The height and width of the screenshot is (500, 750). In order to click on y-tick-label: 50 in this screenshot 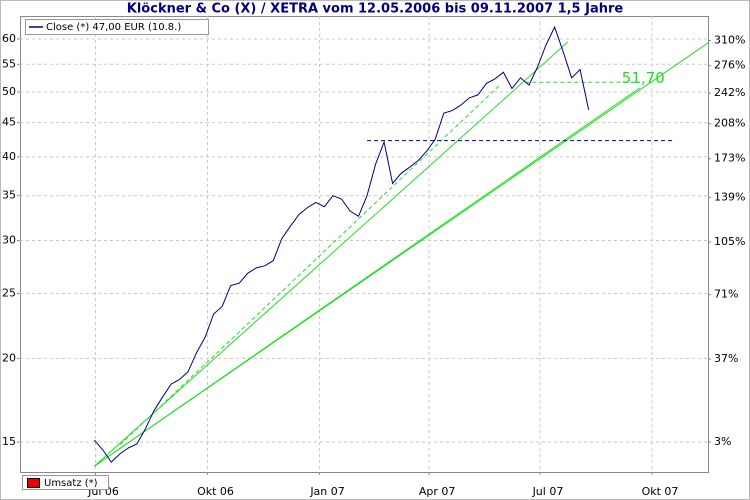, I will do `click(9, 91)`.